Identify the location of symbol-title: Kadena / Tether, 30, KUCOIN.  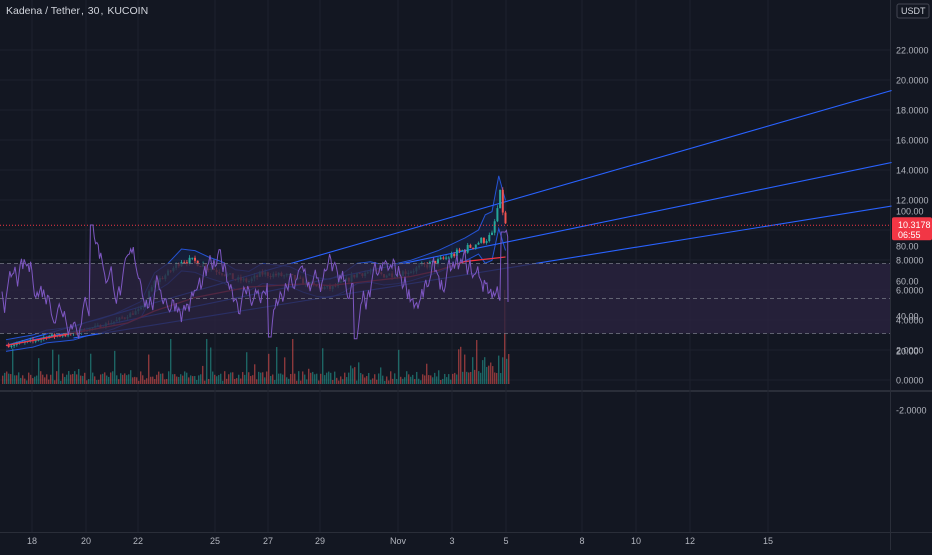
(77, 11).